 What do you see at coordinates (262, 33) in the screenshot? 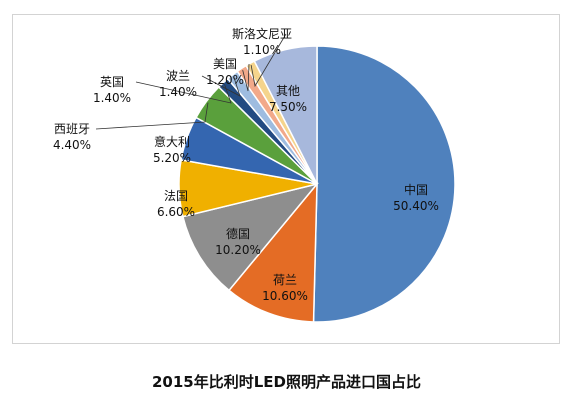
I see `slice-name-label: 斯洛文尼亚` at bounding box center [262, 33].